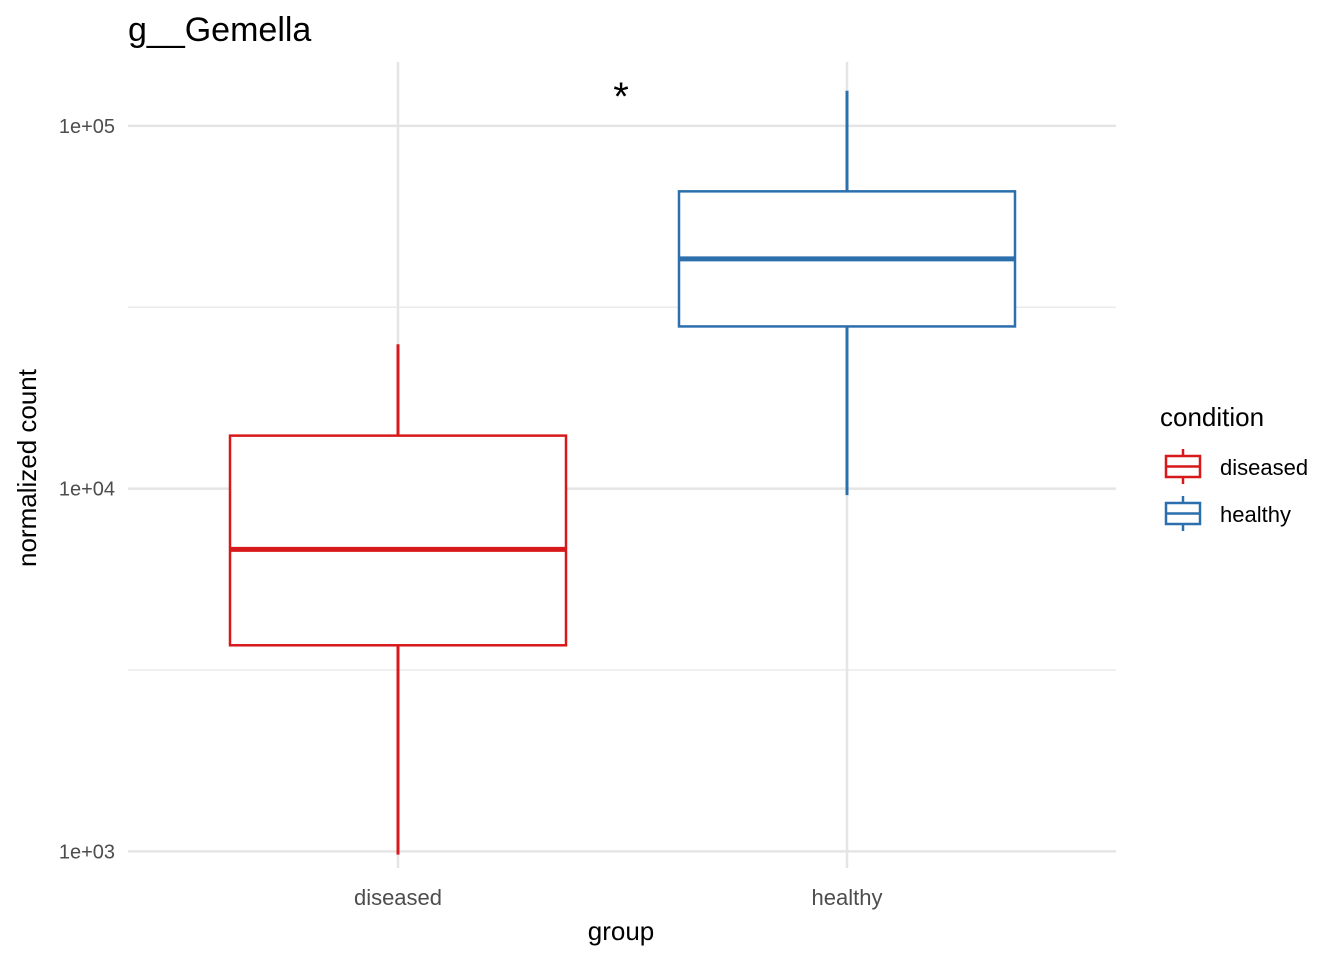  Describe the element at coordinates (1236, 490) in the screenshot. I see `legend: diseased healthy` at that location.